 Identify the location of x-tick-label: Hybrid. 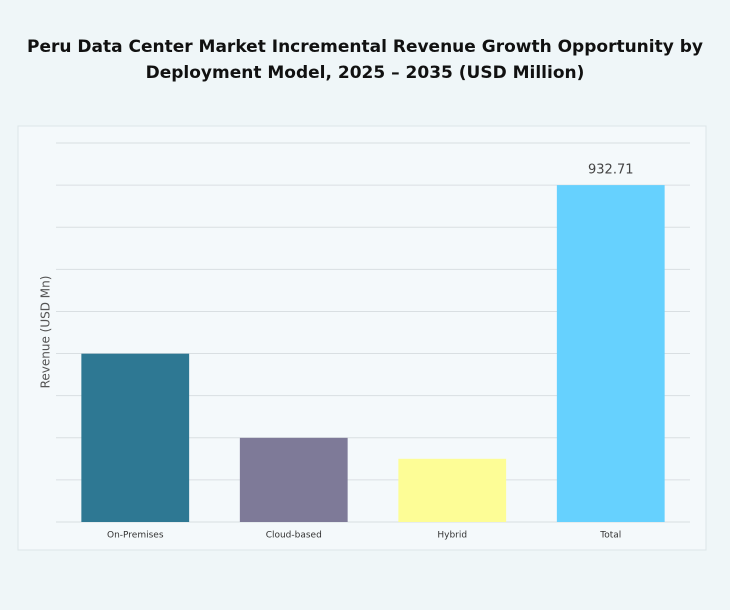
(452, 536).